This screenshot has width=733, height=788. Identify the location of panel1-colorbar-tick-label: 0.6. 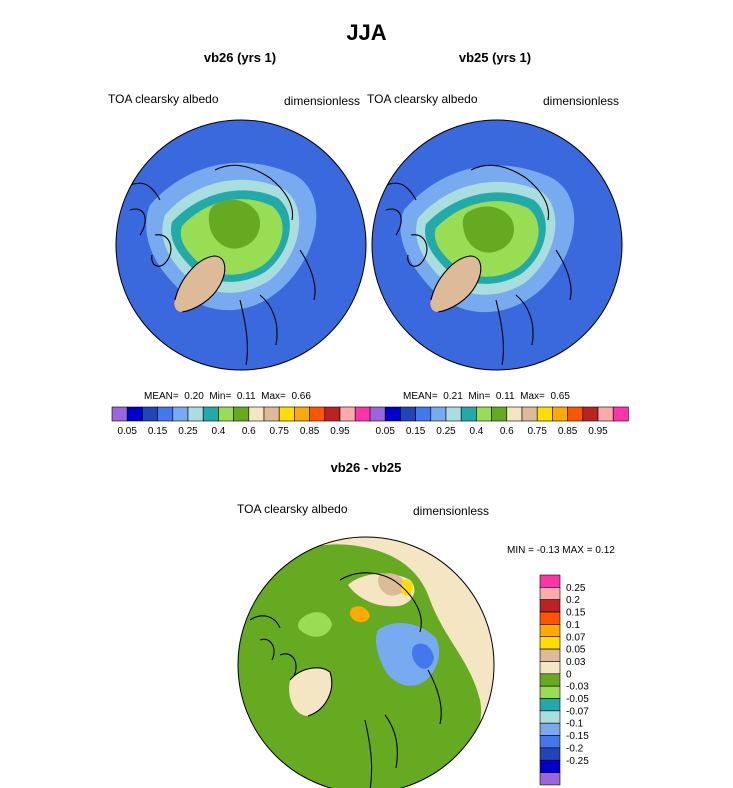
(249, 431).